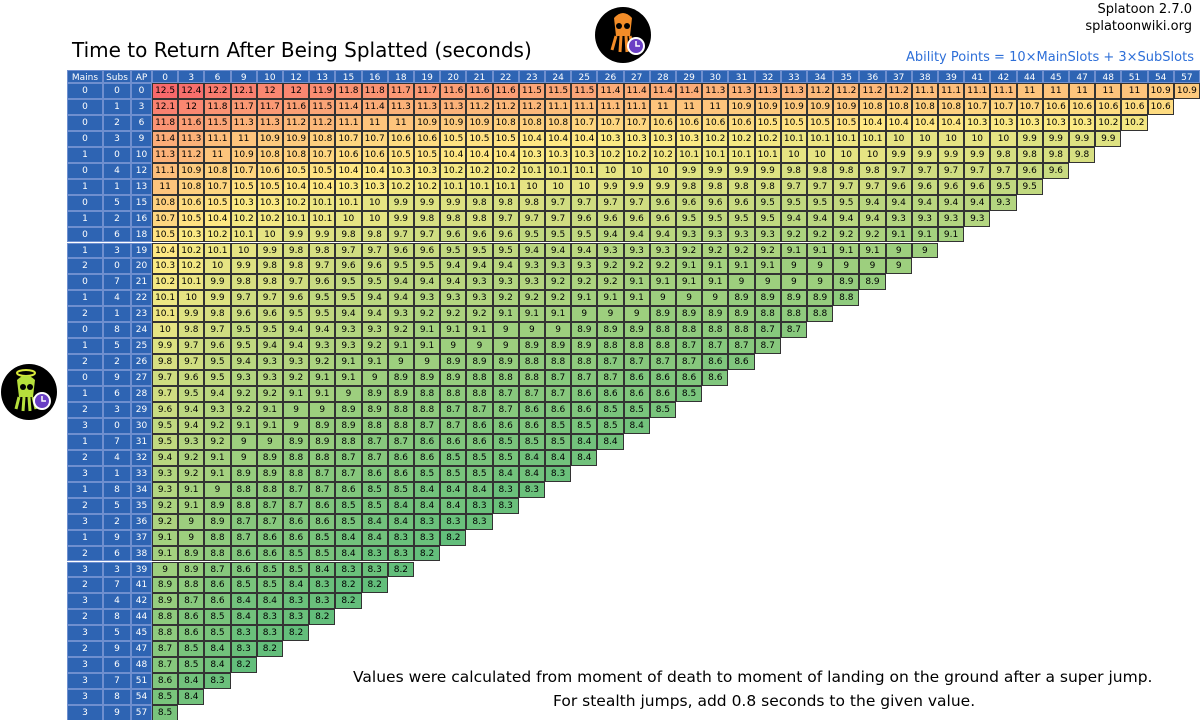  Describe the element at coordinates (85, 537) in the screenshot. I see `row-header: 1` at that location.